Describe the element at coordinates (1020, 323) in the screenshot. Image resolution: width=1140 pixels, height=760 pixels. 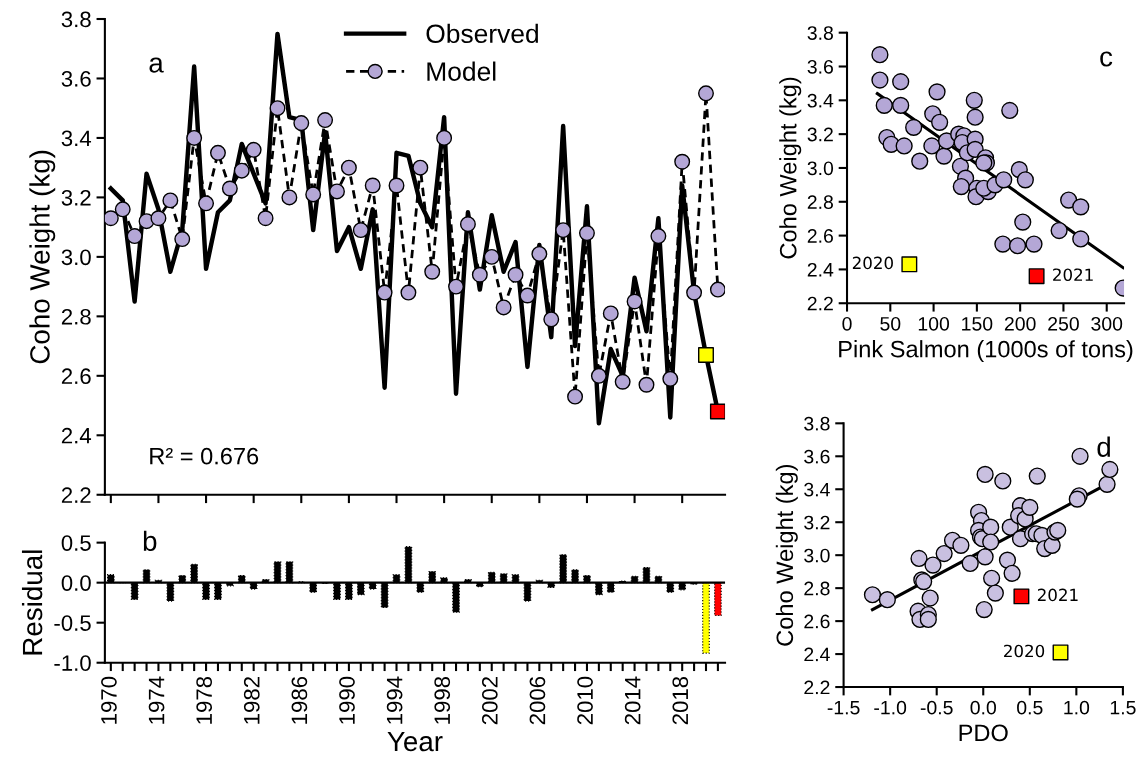
I see `x-tick-label: 200` at that location.